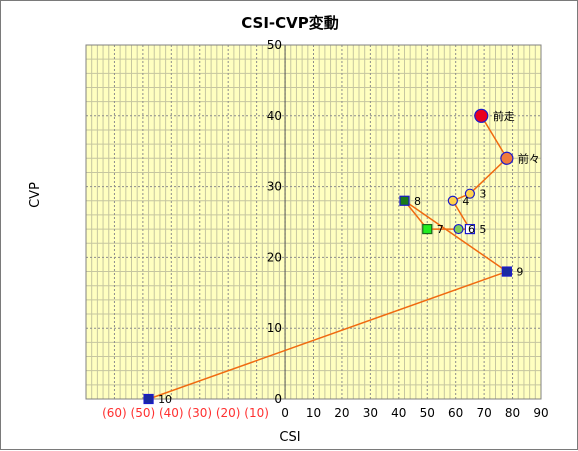 Image resolution: width=578 pixels, height=451 pixels. I want to click on x-tick-label: 90, so click(540, 413).